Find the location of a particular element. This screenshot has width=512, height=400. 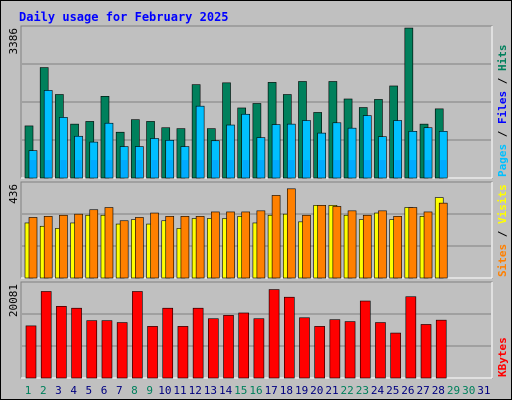

x-day-label: 24 is located at coordinates (378, 390).